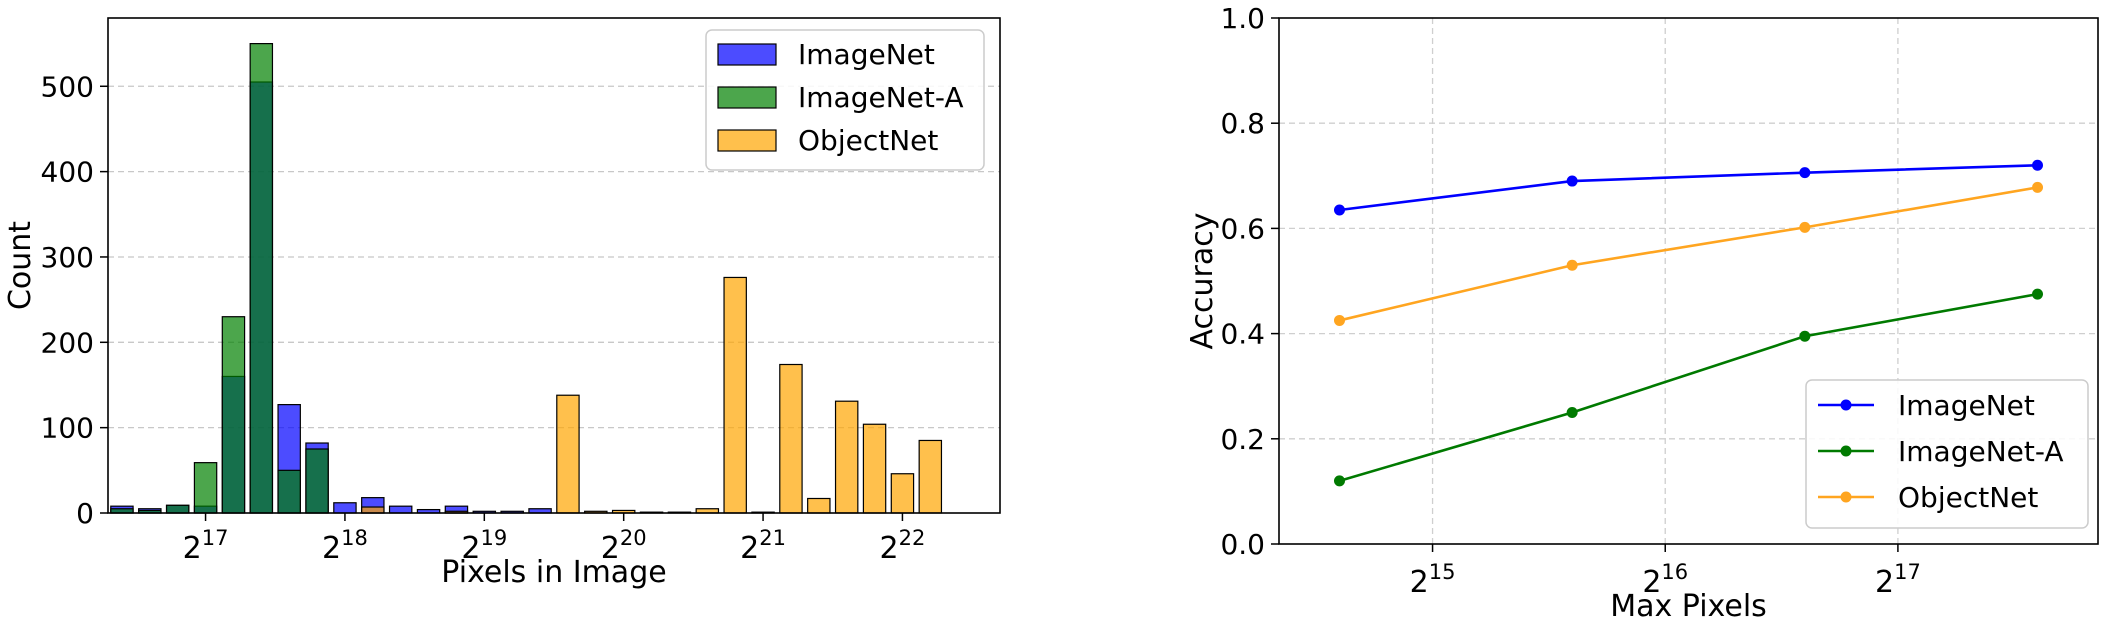 Image resolution: width=2106 pixels, height=626 pixels. What do you see at coordinates (903, 546) in the screenshot?
I see `x-tick-label: 222` at bounding box center [903, 546].